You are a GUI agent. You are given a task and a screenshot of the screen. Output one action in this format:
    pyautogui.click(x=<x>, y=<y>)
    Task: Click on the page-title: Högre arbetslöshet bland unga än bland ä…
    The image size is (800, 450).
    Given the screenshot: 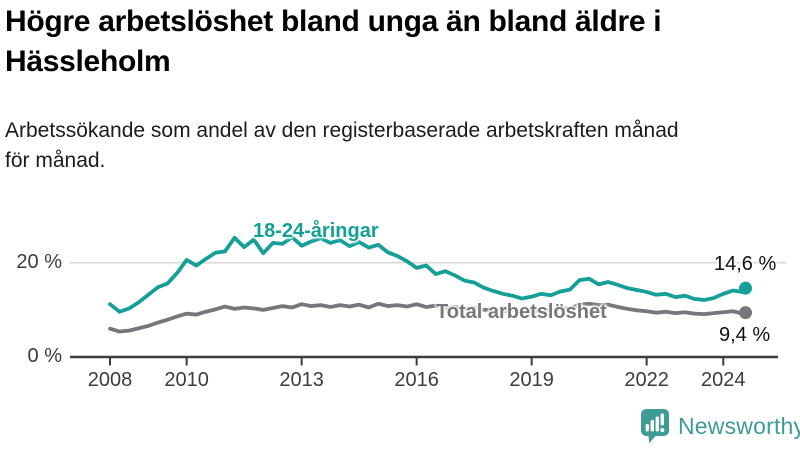 What is the action you would take?
    pyautogui.click(x=333, y=41)
    